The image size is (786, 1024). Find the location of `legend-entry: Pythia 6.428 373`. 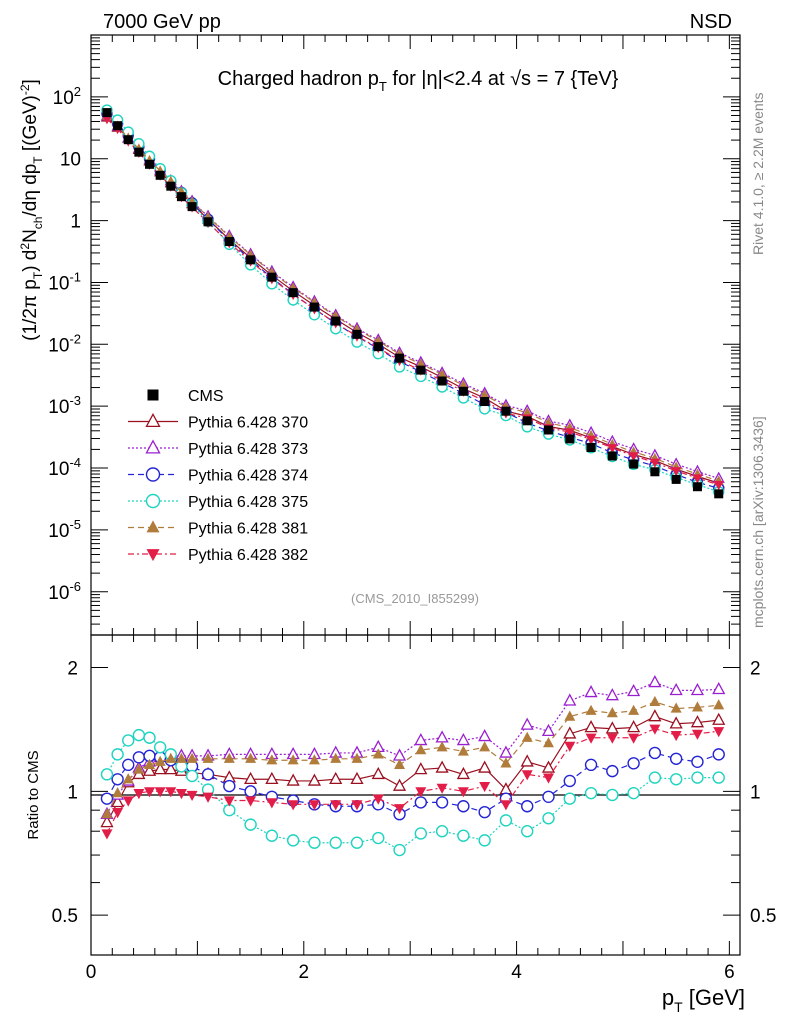

legend-entry: Pythia 6.428 373 is located at coordinates (218, 448).